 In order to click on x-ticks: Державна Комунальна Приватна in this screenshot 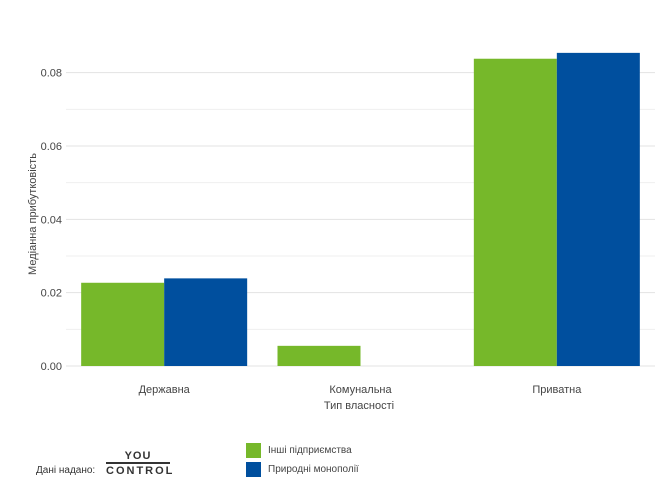, I will do `click(361, 390)`.